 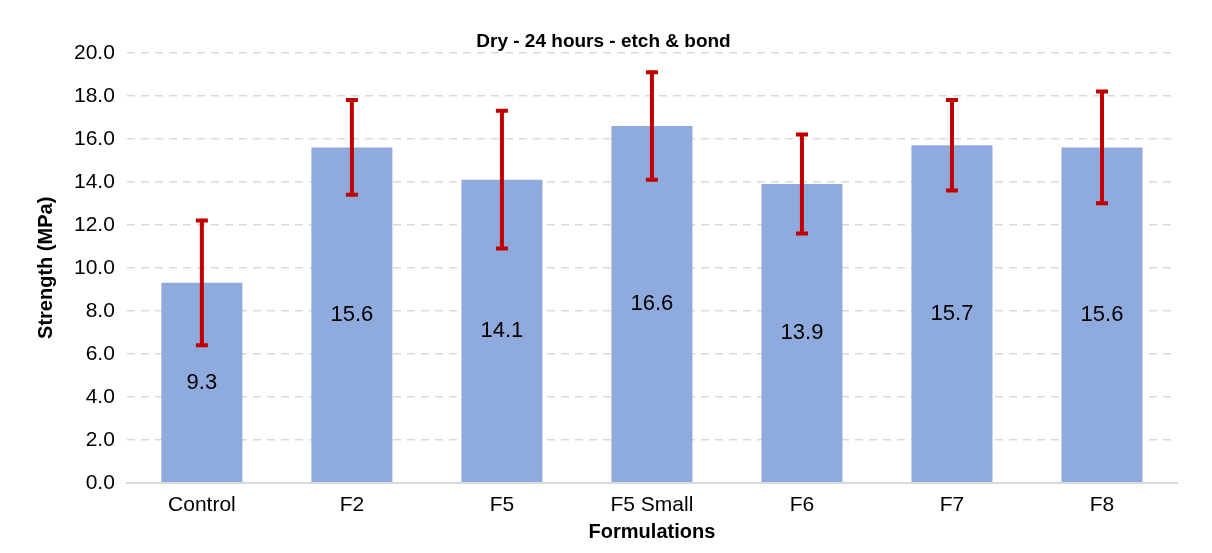 I want to click on y-tick-label: 2.0, so click(x=100, y=438).